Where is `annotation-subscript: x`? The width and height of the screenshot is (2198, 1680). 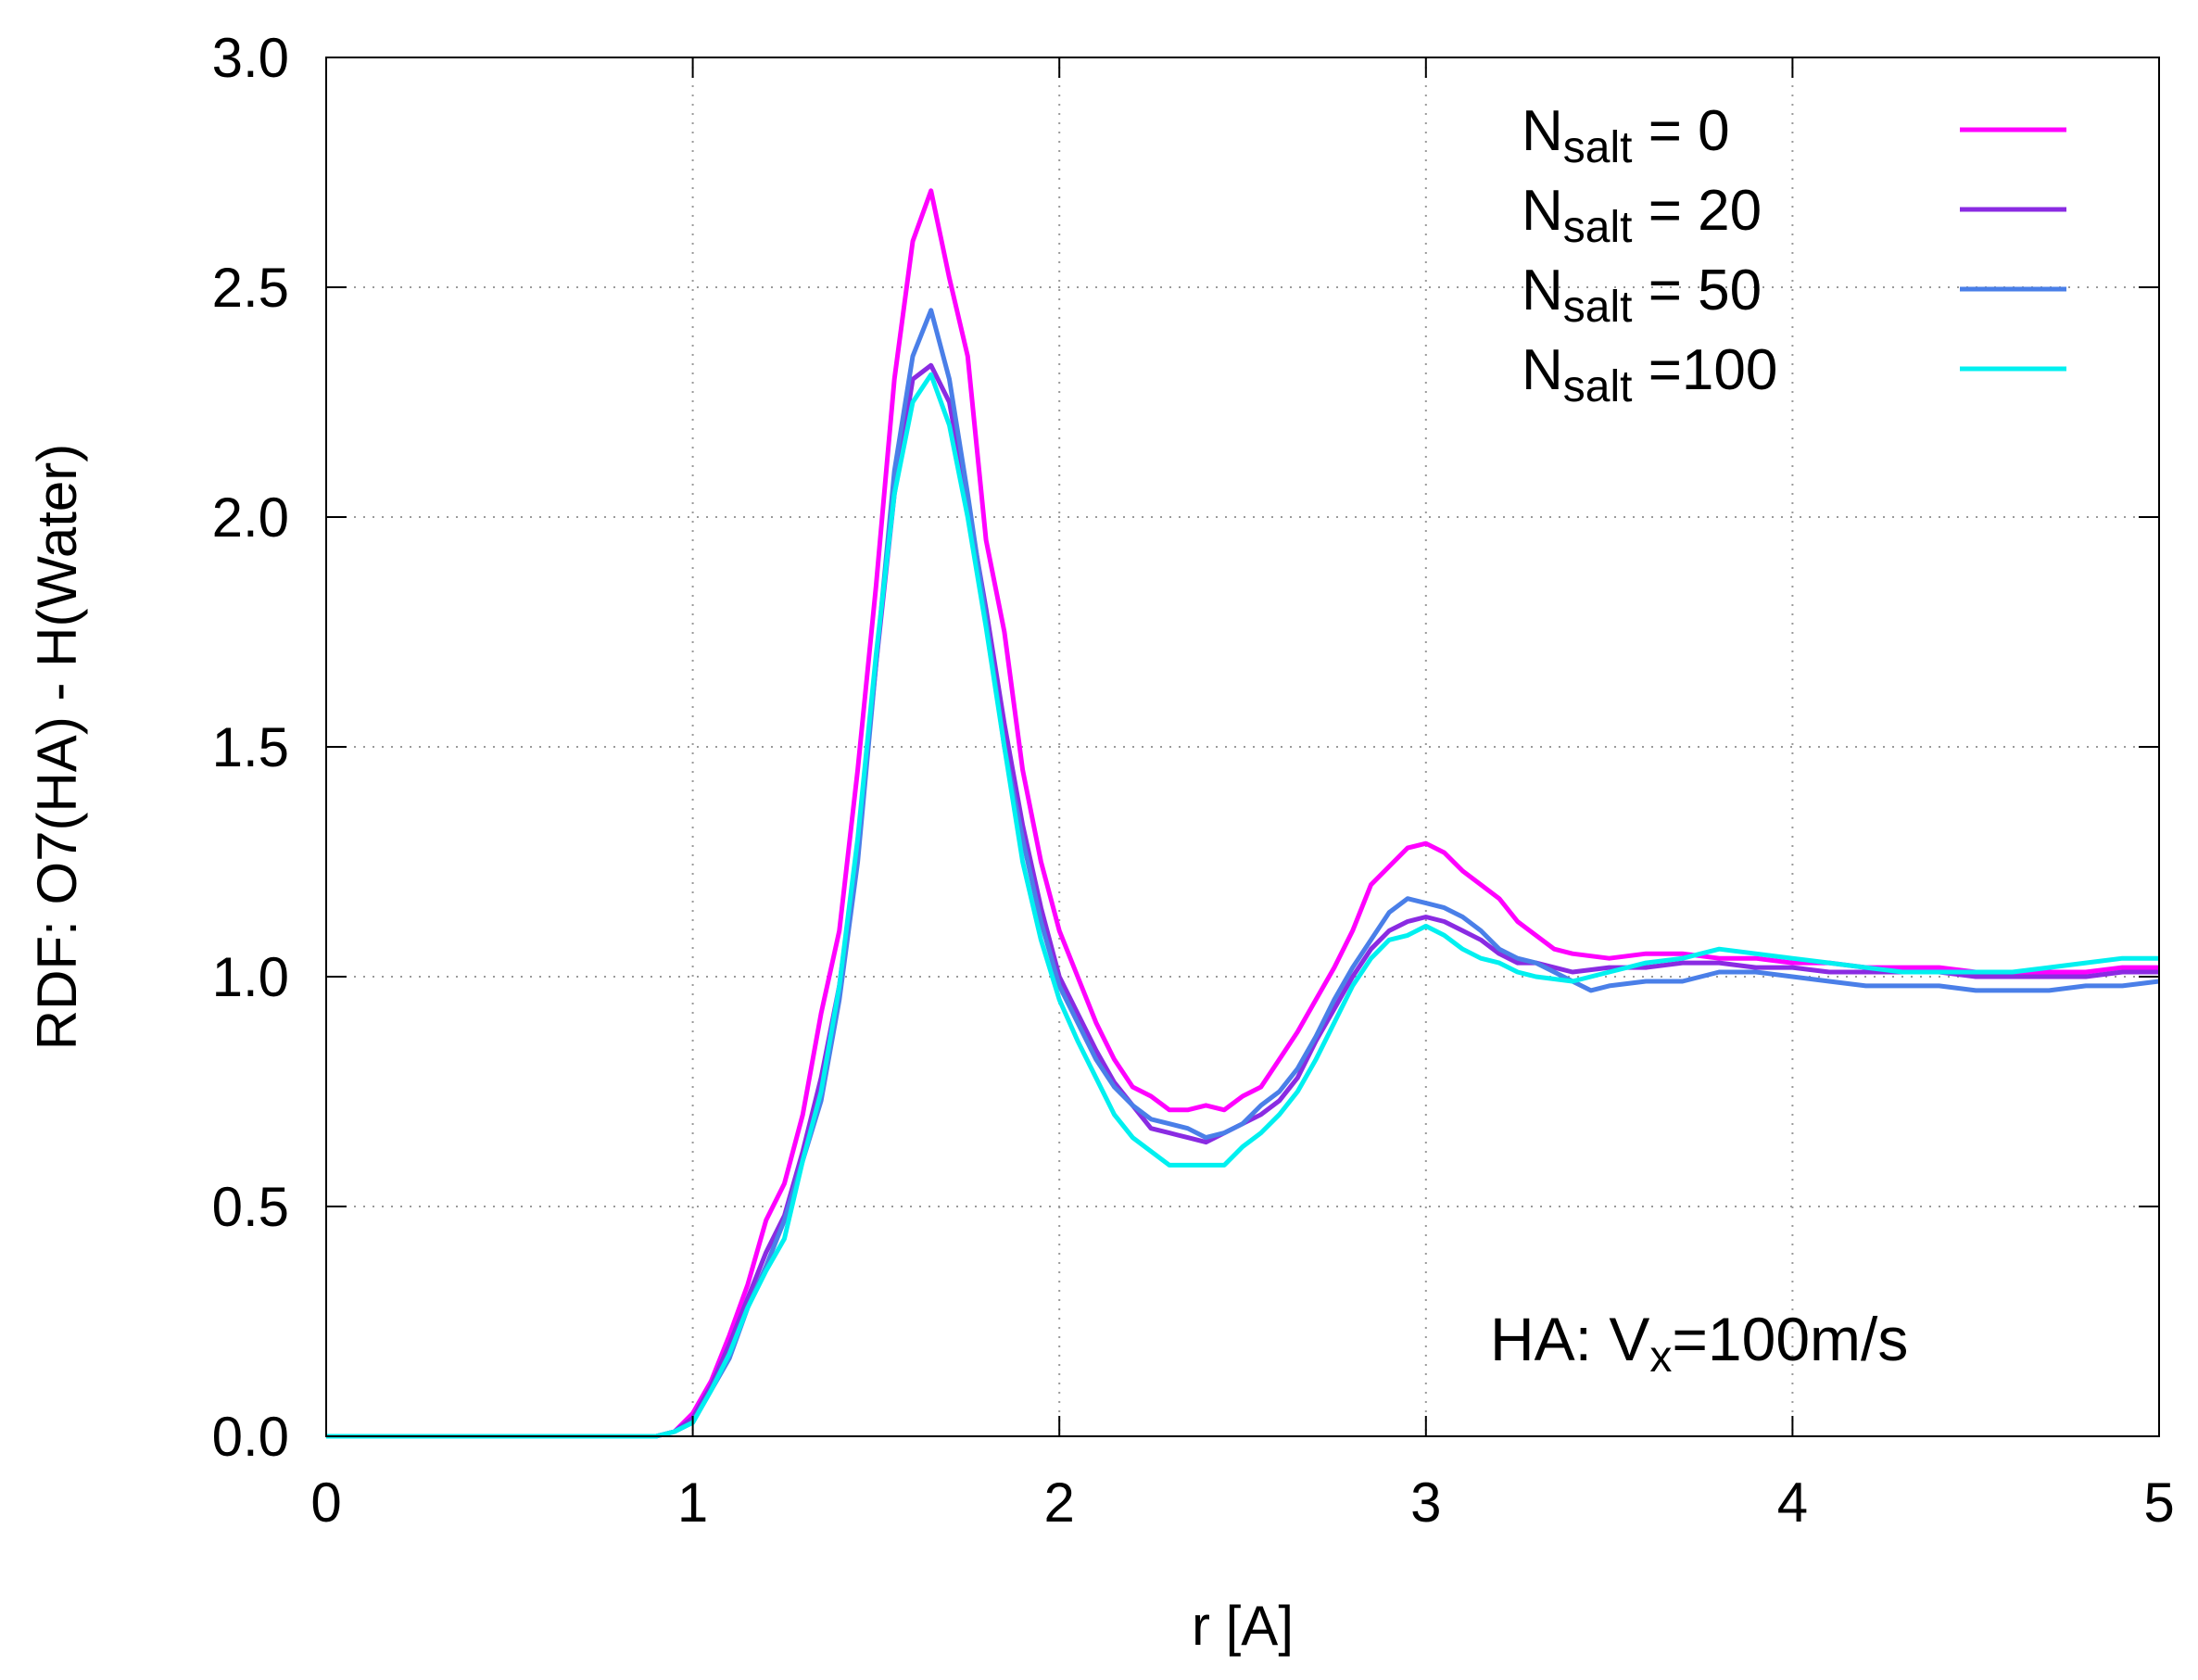 annotation-subscript: x is located at coordinates (1660, 1357).